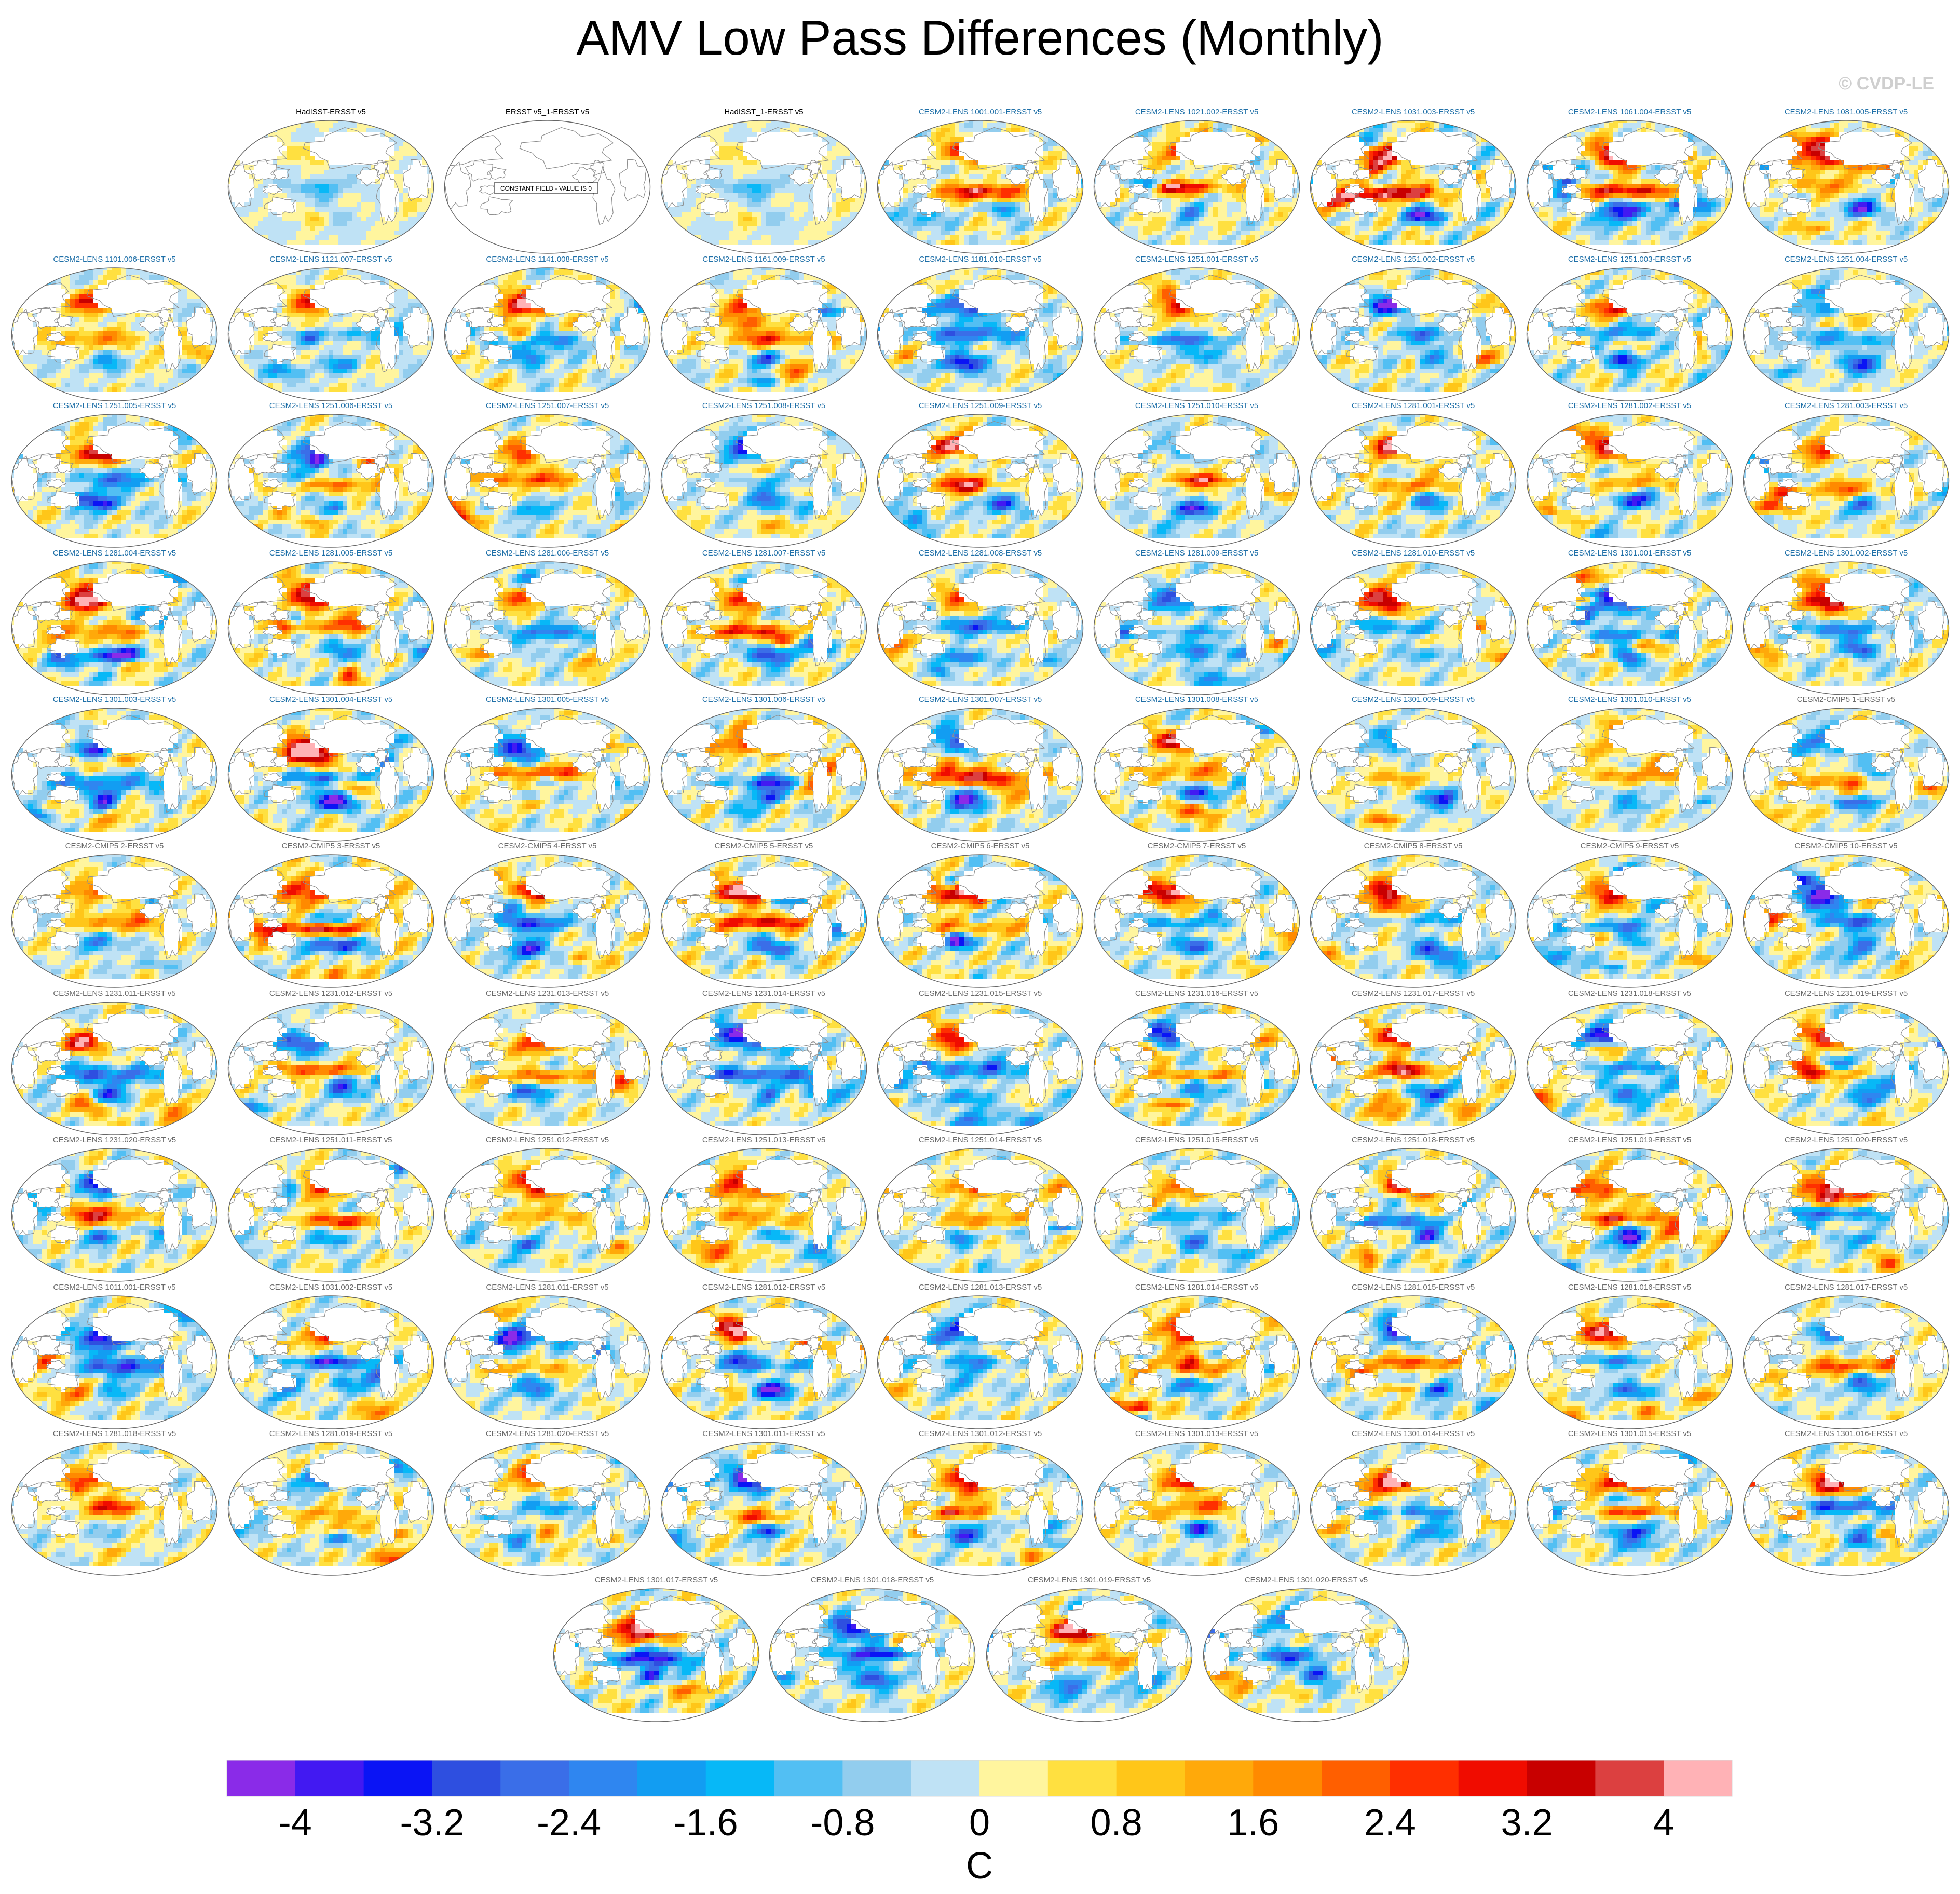 Image resolution: width=1960 pixels, height=1894 pixels. I want to click on map-panel: CESM2-LENS 1301.014-ERSST v5, so click(1413, 1503).